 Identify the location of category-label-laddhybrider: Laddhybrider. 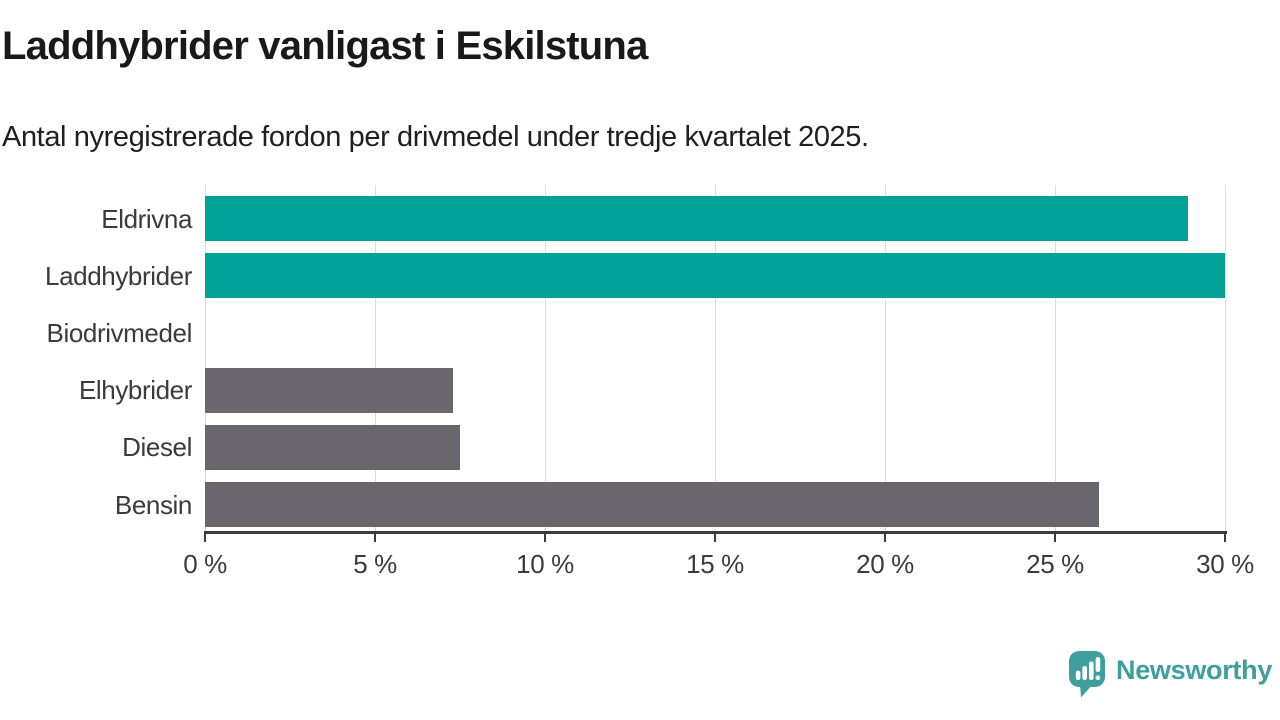
(118, 275).